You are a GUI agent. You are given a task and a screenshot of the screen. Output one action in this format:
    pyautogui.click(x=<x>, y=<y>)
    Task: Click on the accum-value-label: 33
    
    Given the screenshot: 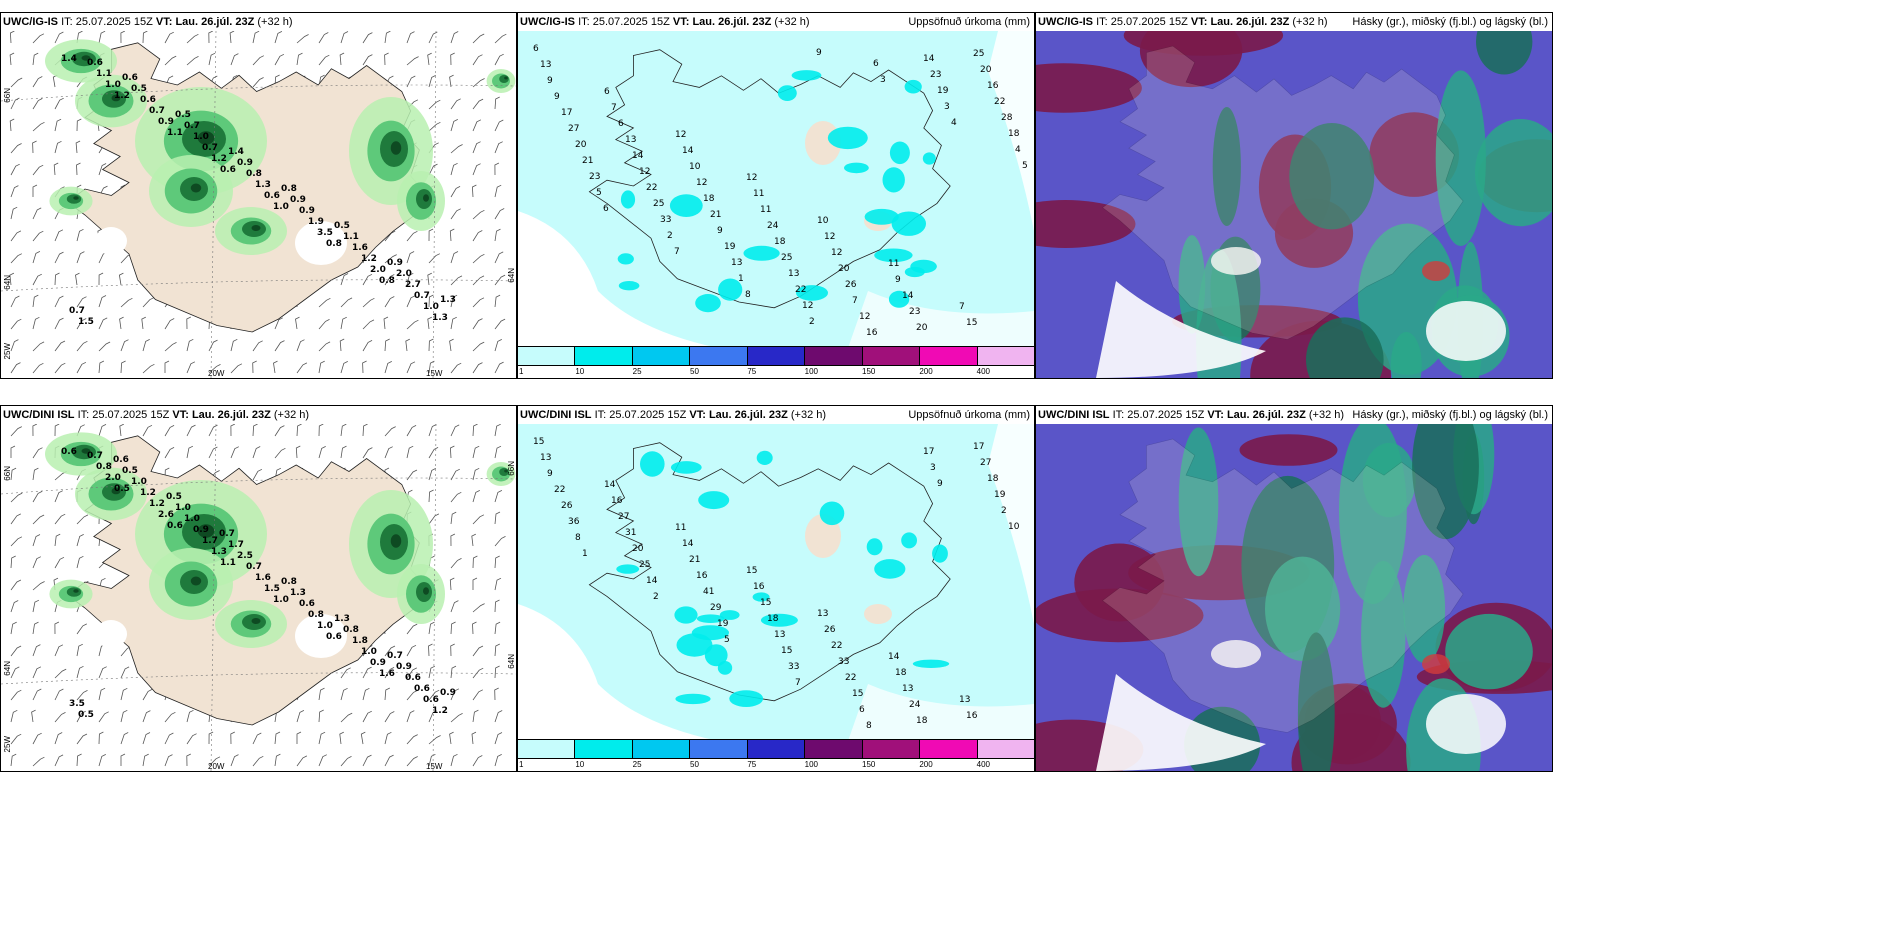 What is the action you would take?
    pyautogui.click(x=793, y=667)
    